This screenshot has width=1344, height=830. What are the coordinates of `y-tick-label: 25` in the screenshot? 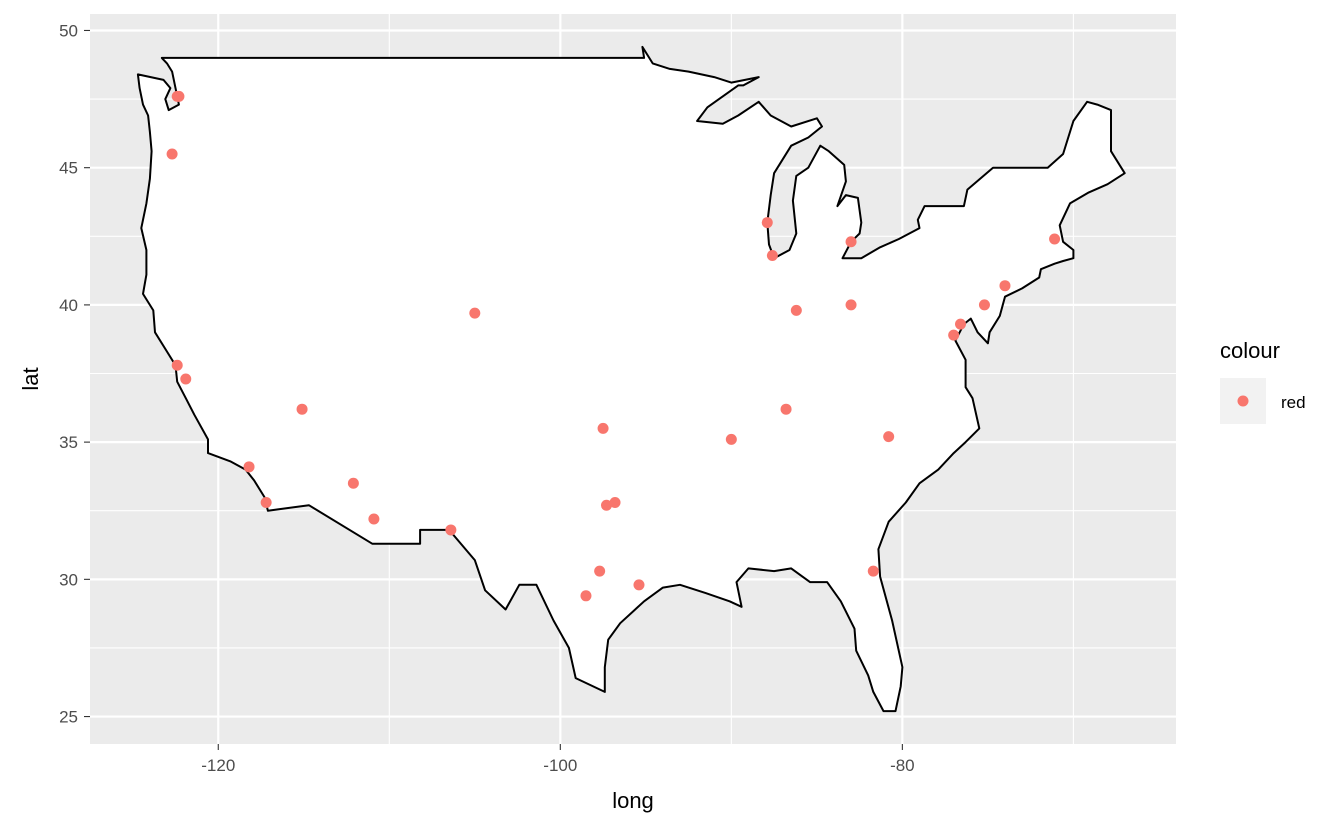 It's located at (68, 717).